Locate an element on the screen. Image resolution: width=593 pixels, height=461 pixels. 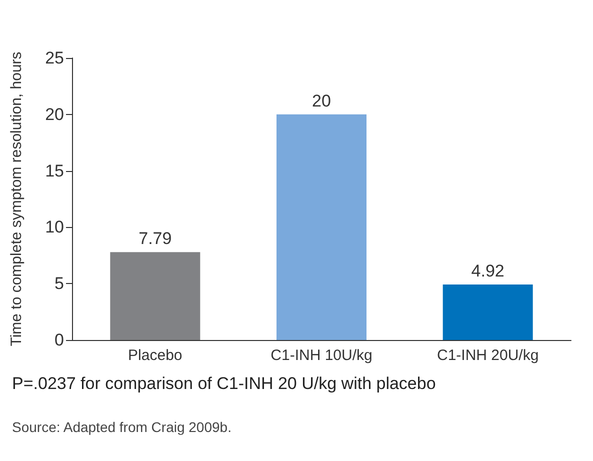
source-note: Source: Adapted from Craig 2009b. is located at coordinates (122, 427).